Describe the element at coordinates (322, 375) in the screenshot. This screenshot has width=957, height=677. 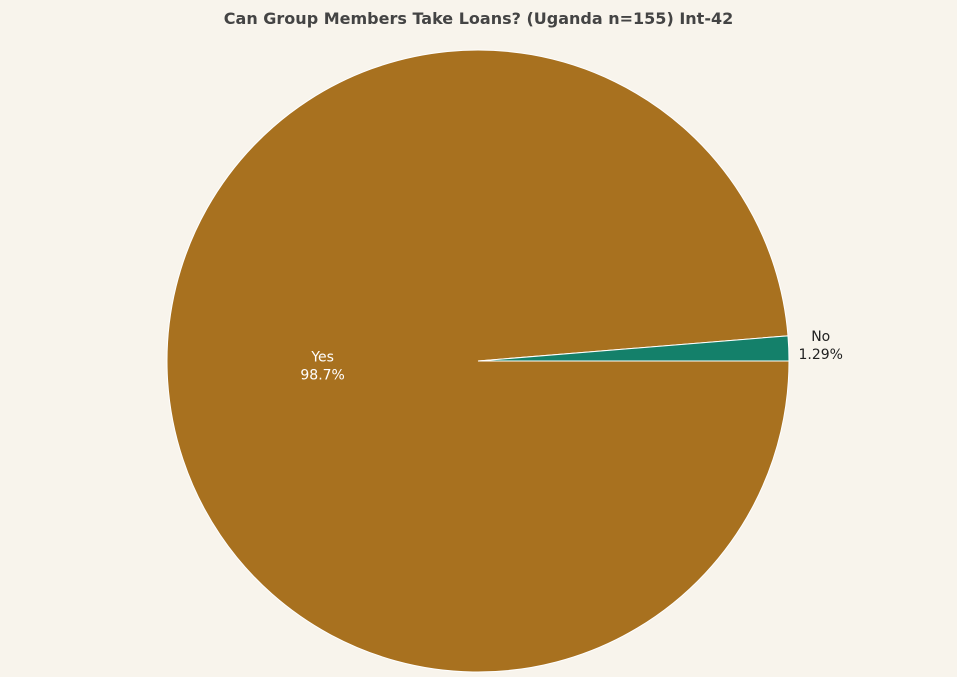
I see `slice-label-percent: 98.7%` at that location.